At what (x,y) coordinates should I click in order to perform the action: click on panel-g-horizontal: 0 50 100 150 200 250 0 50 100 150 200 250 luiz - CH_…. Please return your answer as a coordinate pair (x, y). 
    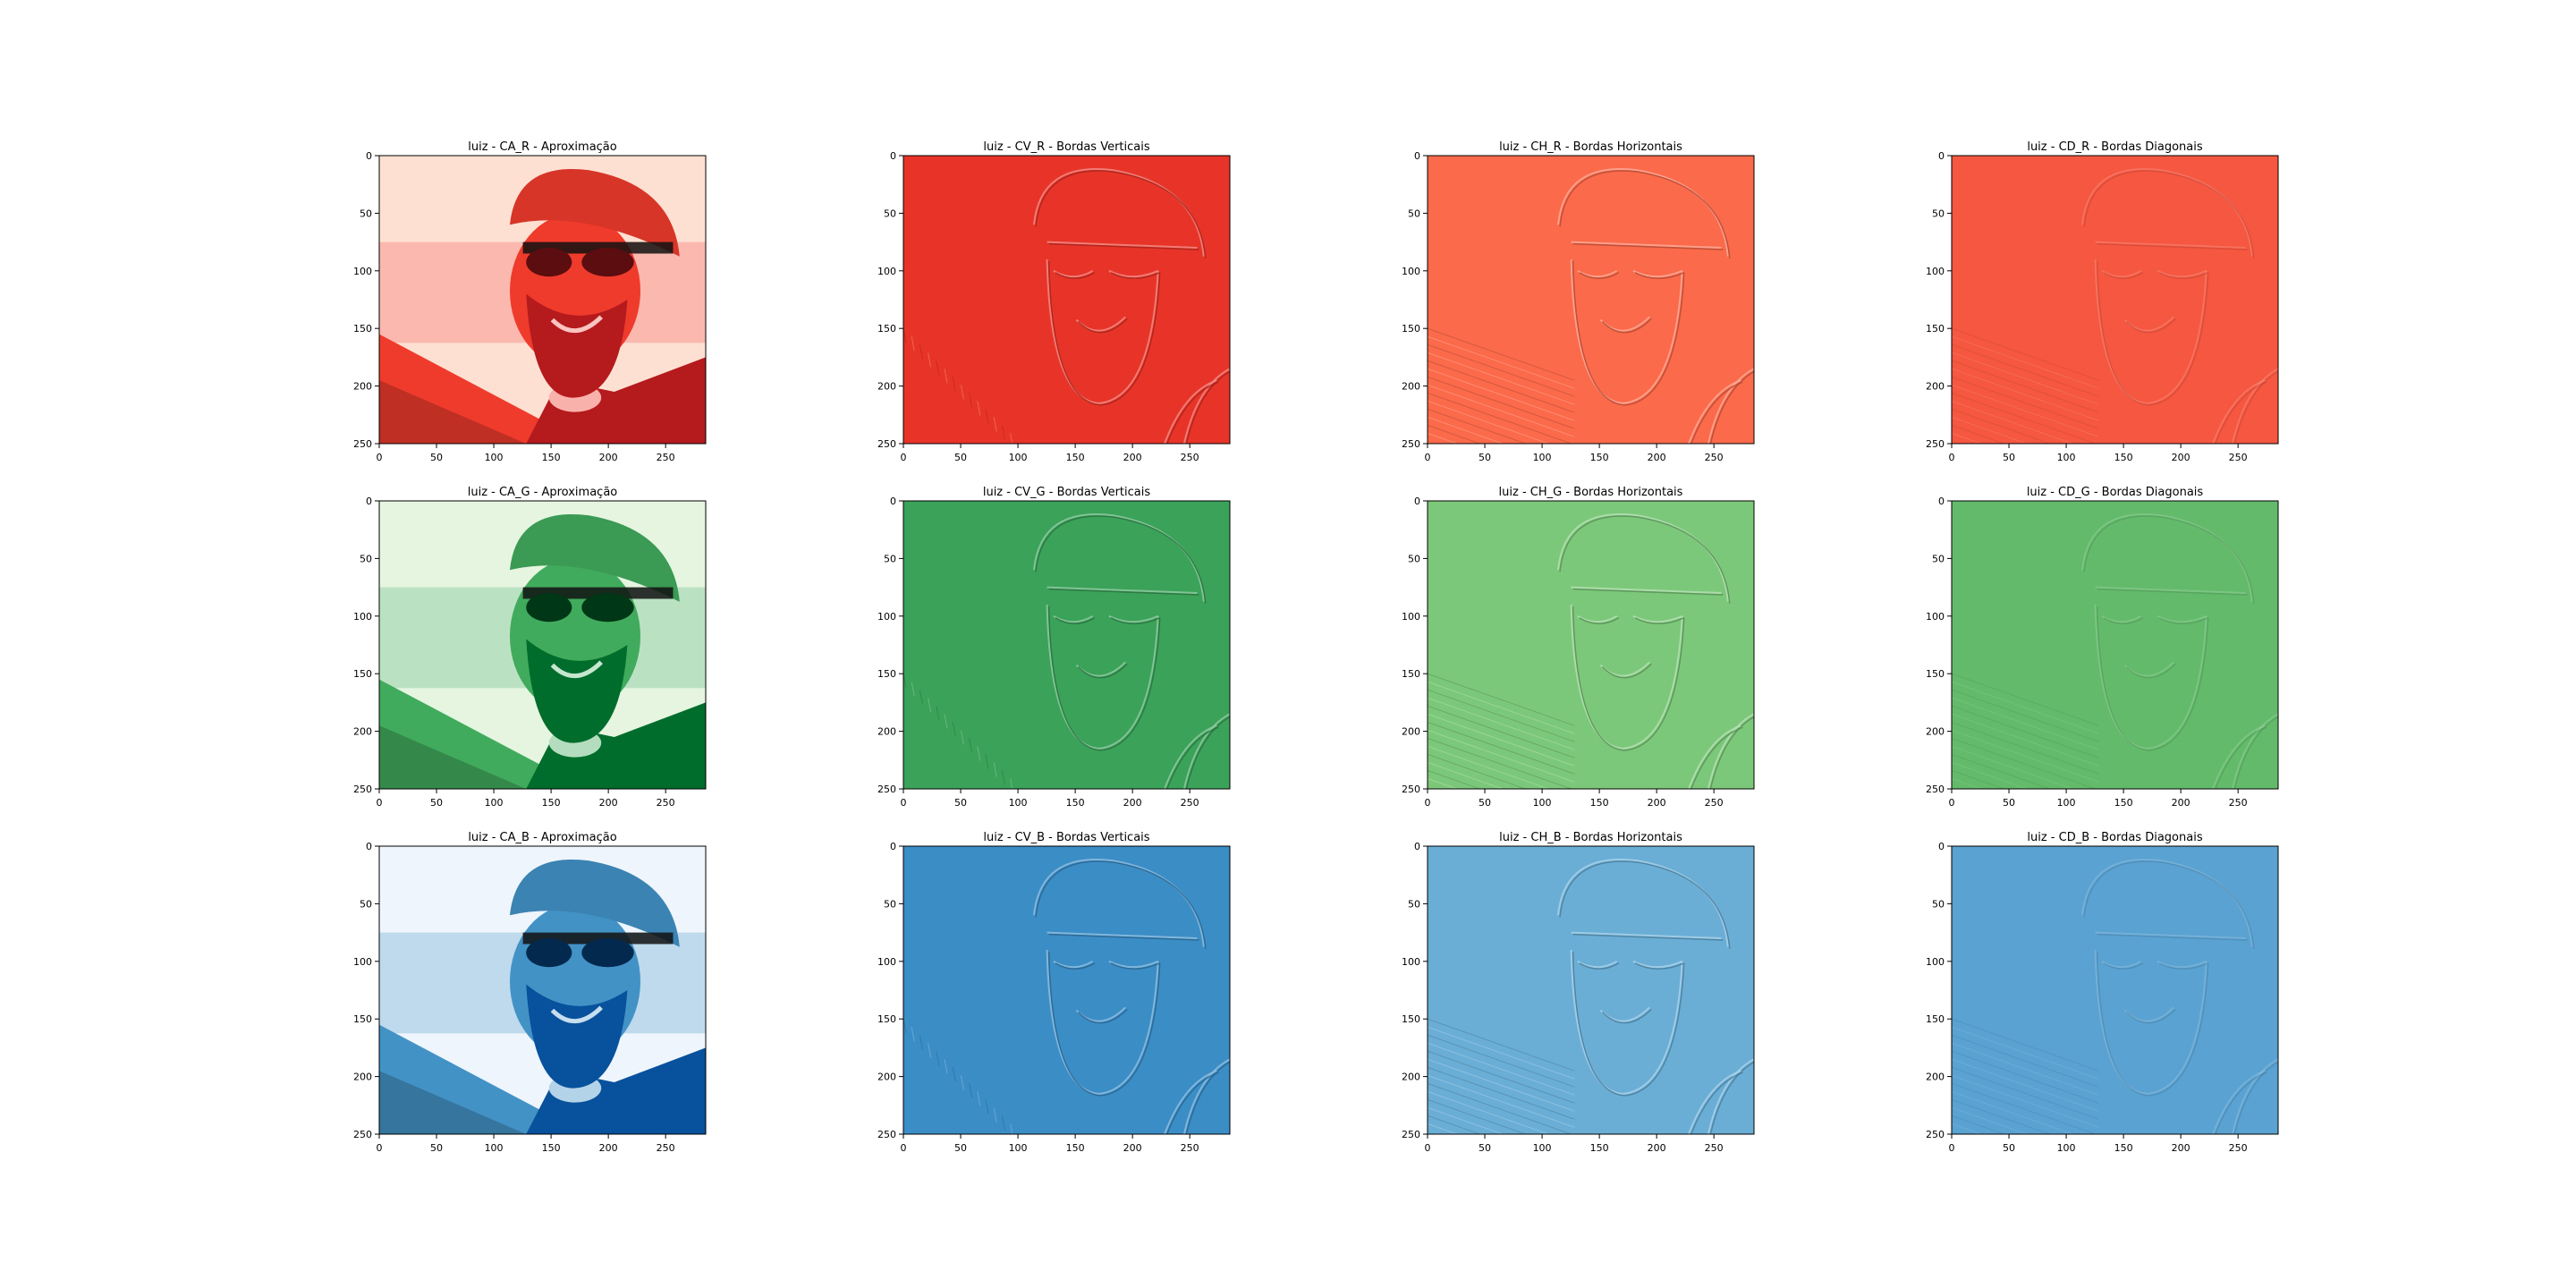
    Looking at the image, I should click on (1578, 647).